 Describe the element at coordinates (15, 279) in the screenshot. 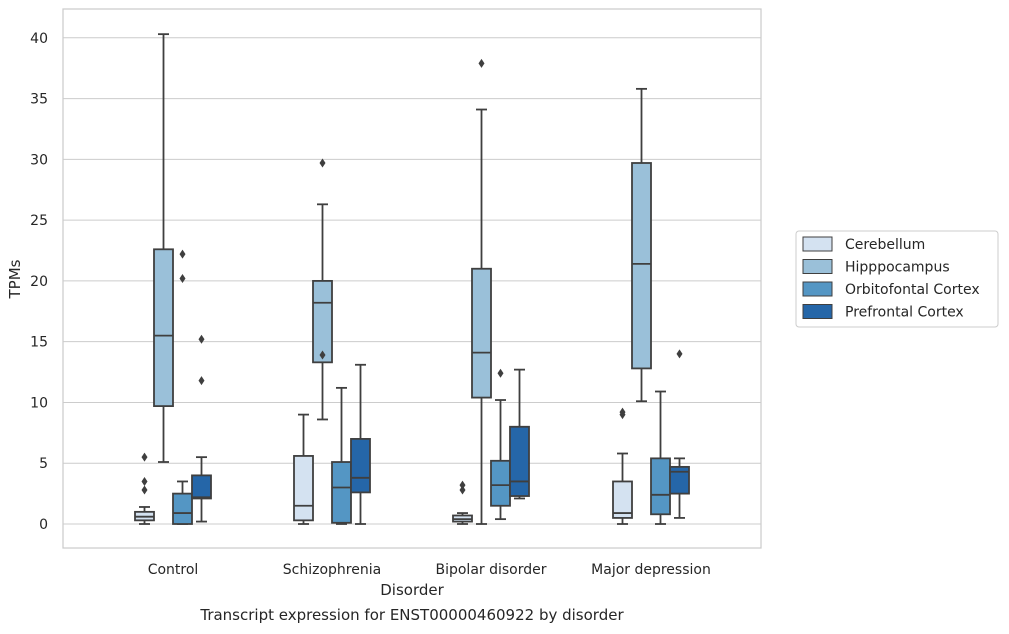

I see `y-axis-label: TPMs` at that location.